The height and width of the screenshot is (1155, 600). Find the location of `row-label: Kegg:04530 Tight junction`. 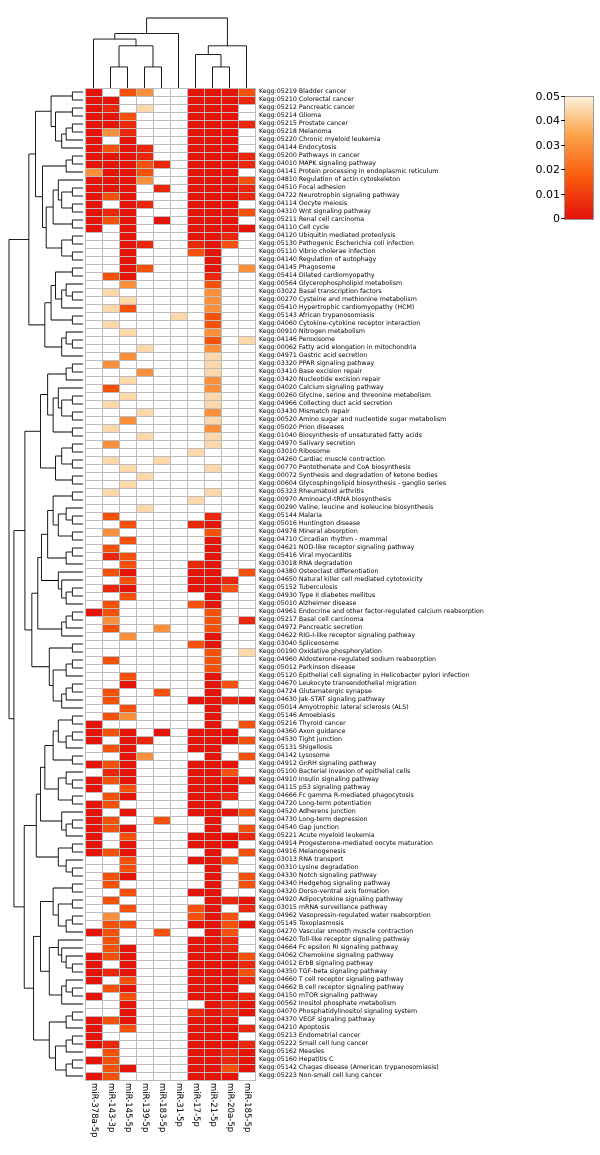

row-label: Kegg:04530 Tight junction is located at coordinates (300, 739).